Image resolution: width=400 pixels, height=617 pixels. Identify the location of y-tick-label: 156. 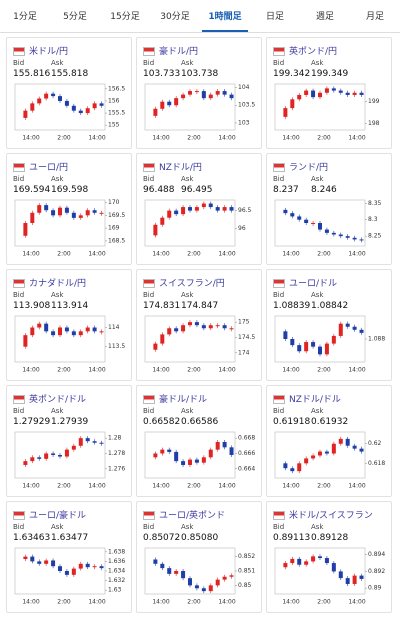
(114, 100).